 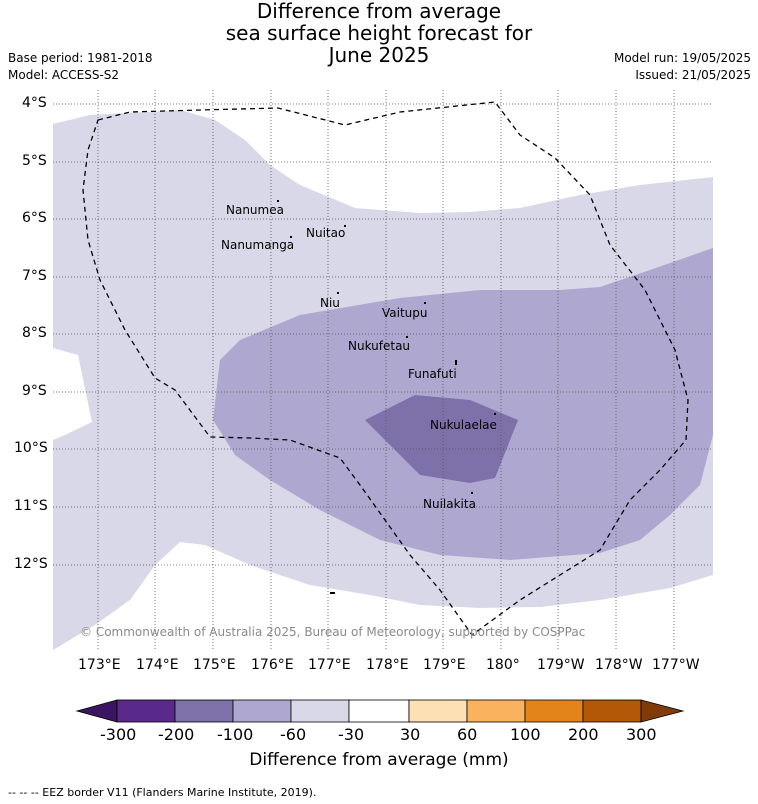 I want to click on island-funafuti-mark, so click(x=456, y=362).